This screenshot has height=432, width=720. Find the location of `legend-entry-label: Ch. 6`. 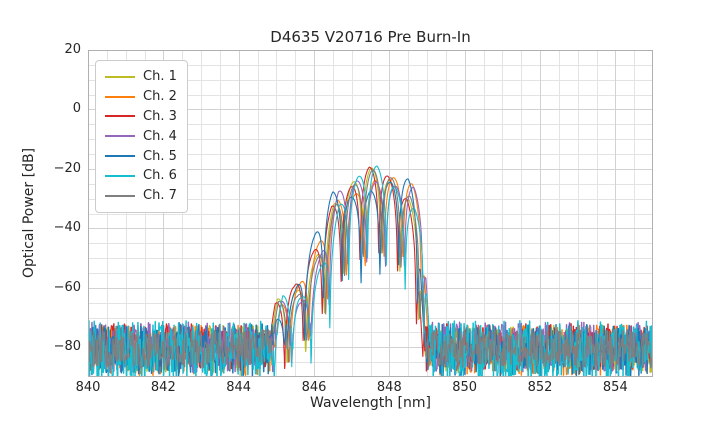

legend-entry-label: Ch. 6 is located at coordinates (160, 176).